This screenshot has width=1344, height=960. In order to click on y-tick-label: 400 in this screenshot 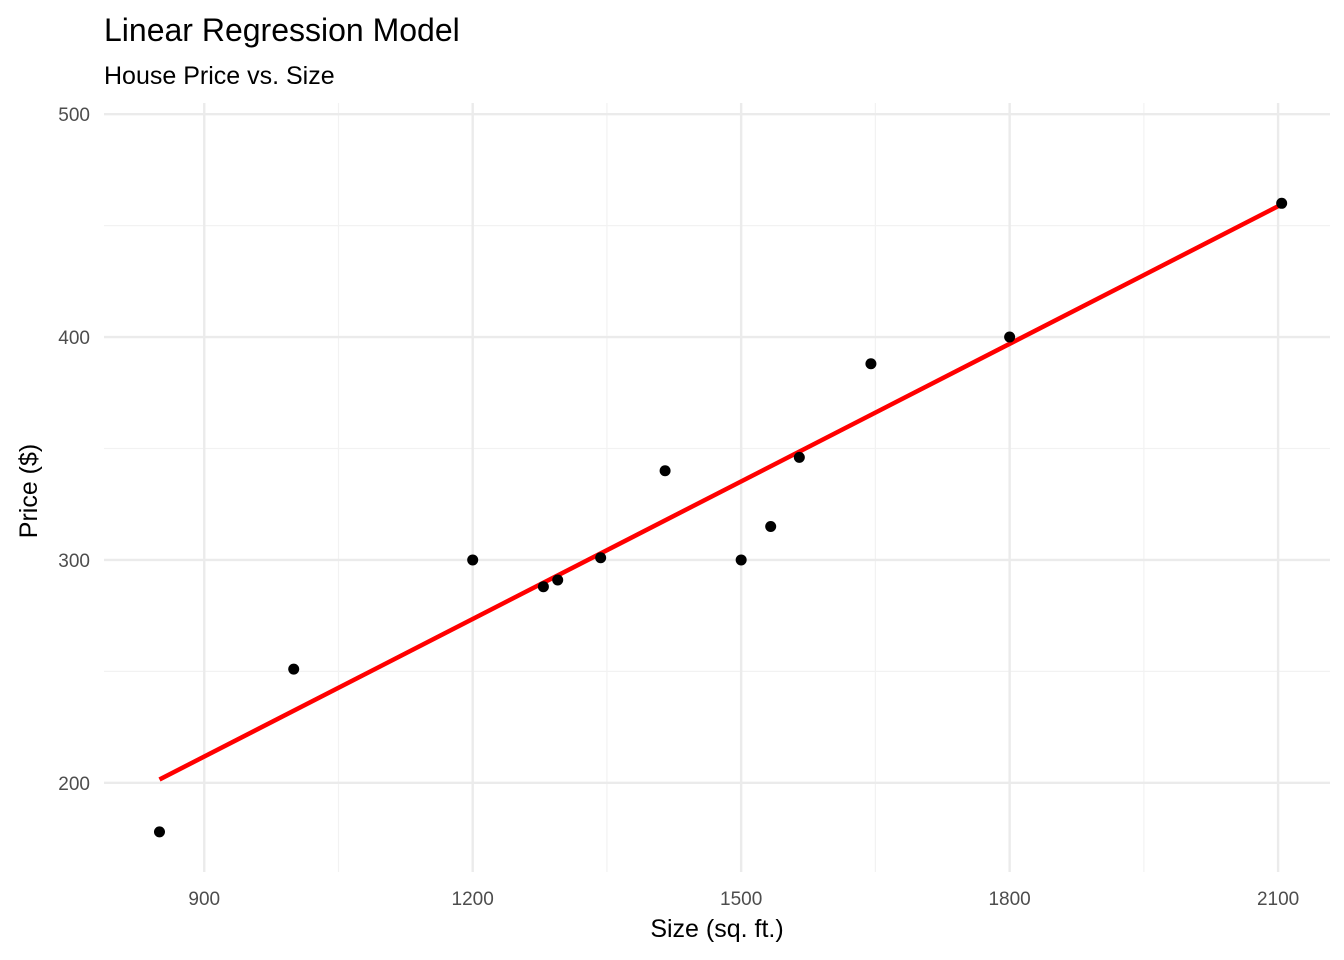, I will do `click(74, 338)`.